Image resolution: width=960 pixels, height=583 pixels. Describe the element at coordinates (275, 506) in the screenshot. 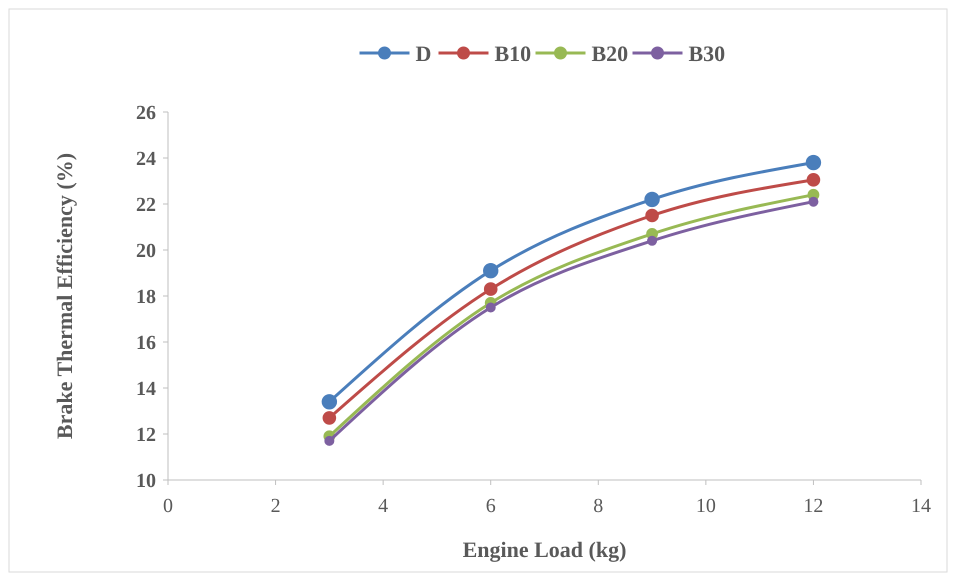

I see `x-tick-label: 2` at that location.